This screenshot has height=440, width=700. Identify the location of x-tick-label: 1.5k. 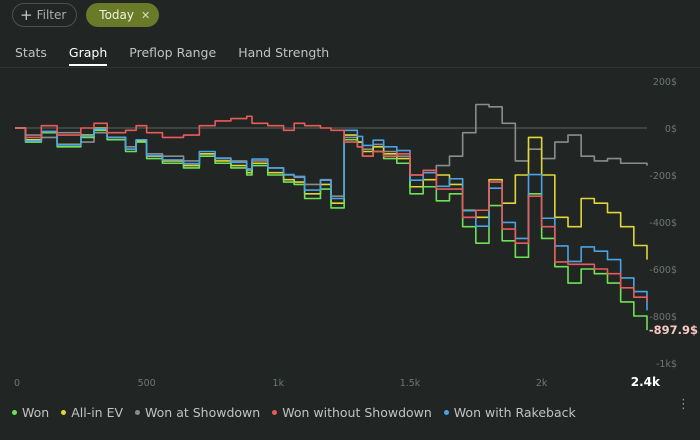
(410, 383).